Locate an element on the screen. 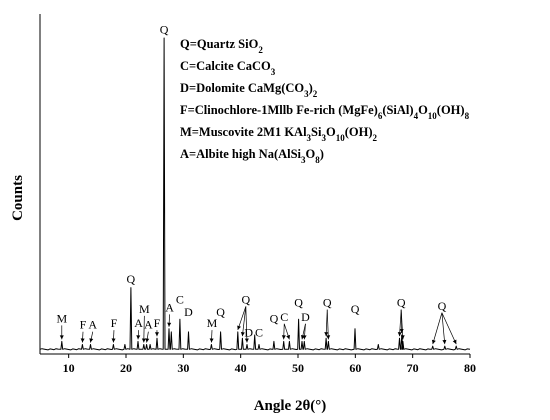 The height and width of the screenshot is (420, 550). legend-entry: A=Albite high Na(AlSi3O8) is located at coordinates (252, 156).